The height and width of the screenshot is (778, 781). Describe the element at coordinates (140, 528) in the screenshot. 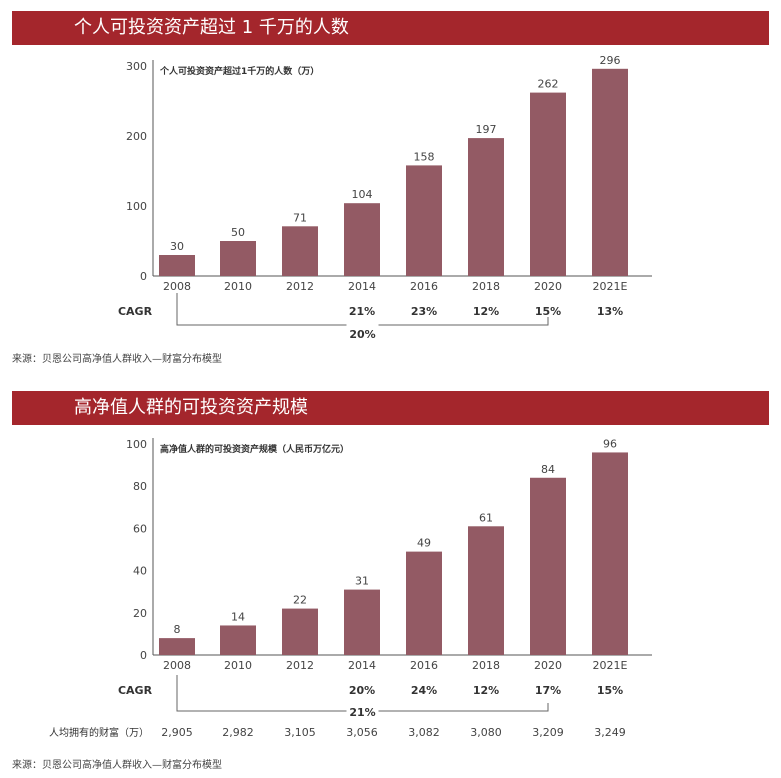

I see `y-tick-label: 60` at that location.